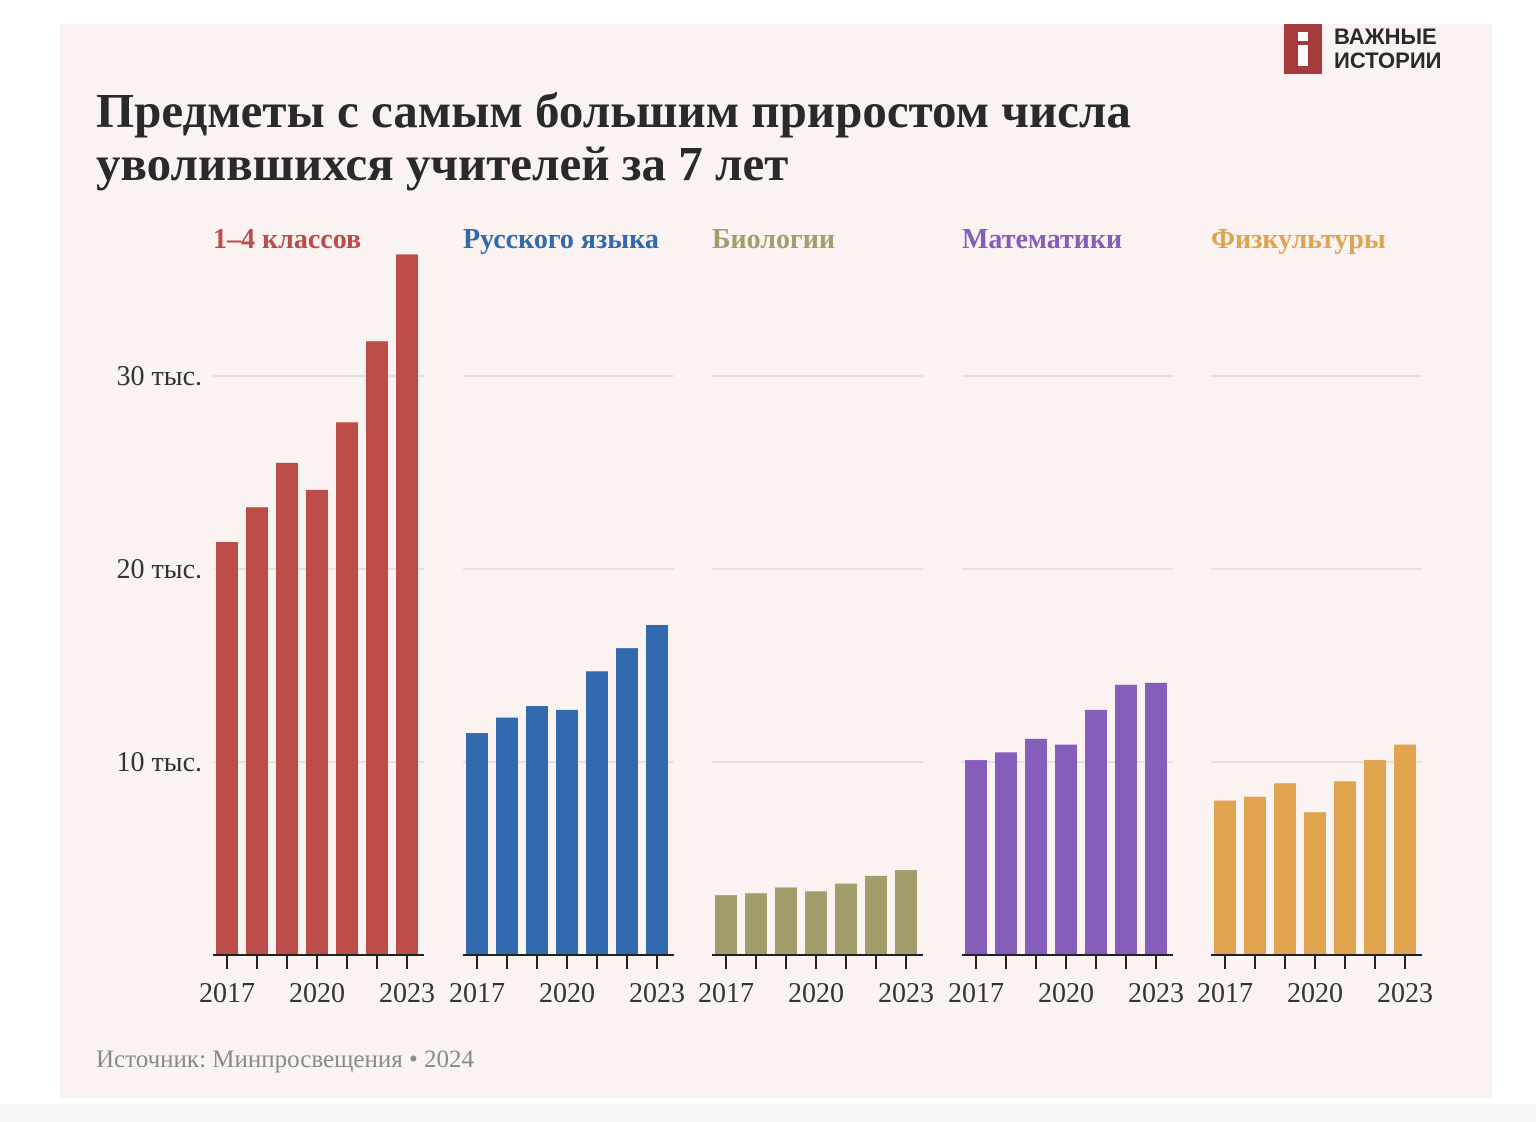 The height and width of the screenshot is (1122, 1536). I want to click on y-tick-label: 30 тыс., so click(159, 376).